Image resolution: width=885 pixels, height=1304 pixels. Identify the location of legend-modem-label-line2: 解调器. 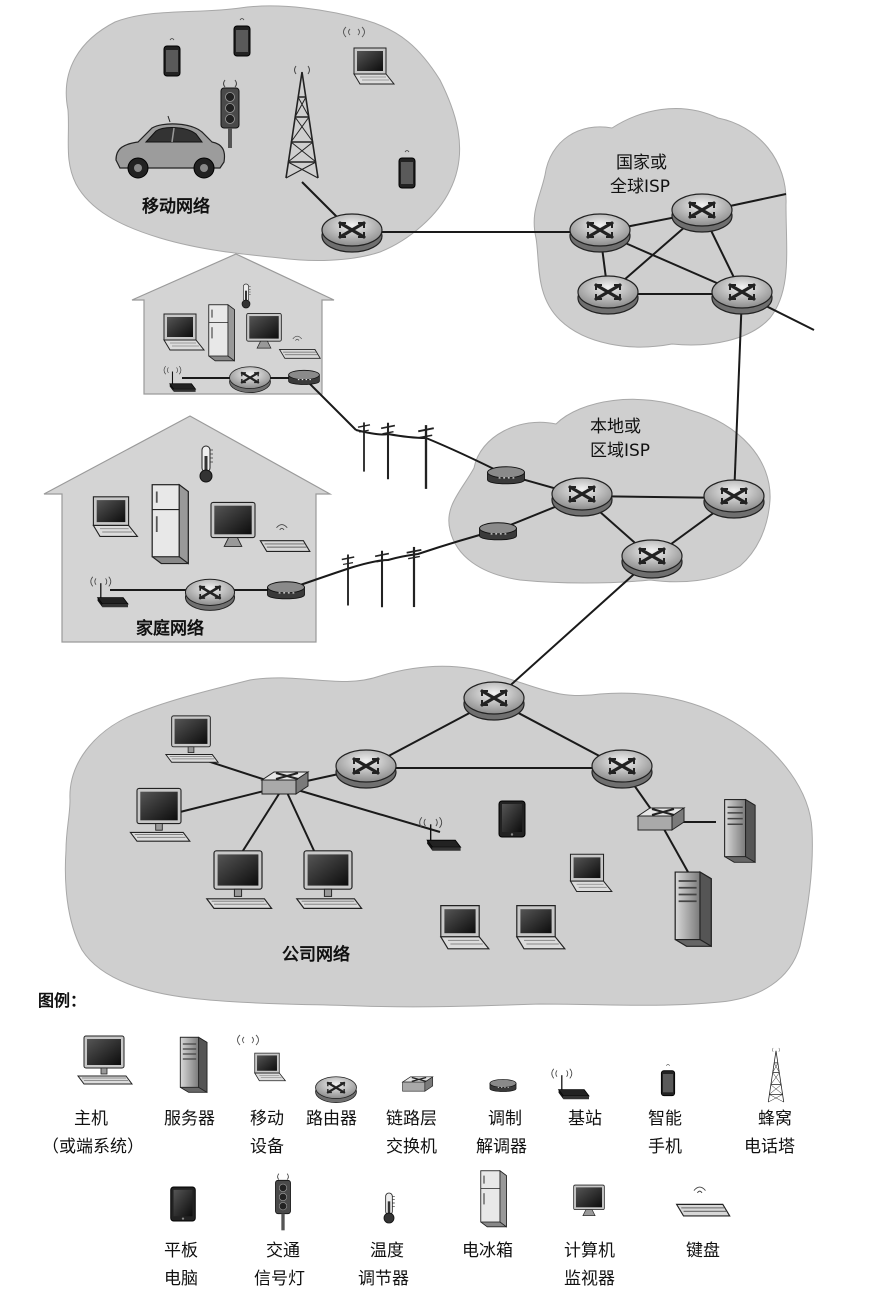
(501, 1147).